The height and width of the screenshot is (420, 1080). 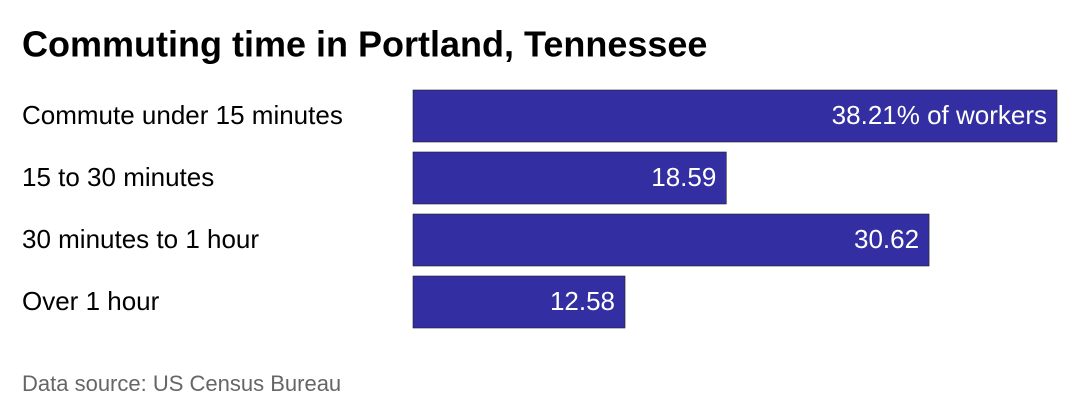 I want to click on value-label: 18.59, so click(x=683, y=177).